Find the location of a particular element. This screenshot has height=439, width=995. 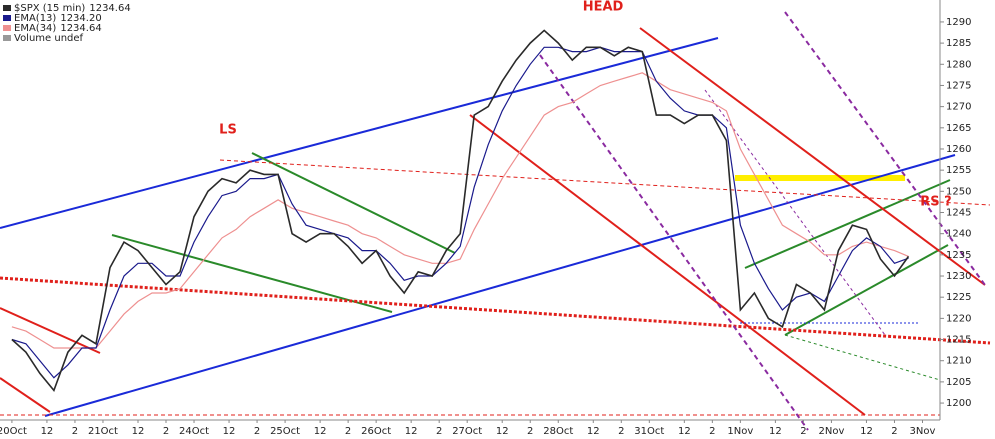

annotation: HEAD is located at coordinates (603, 7).